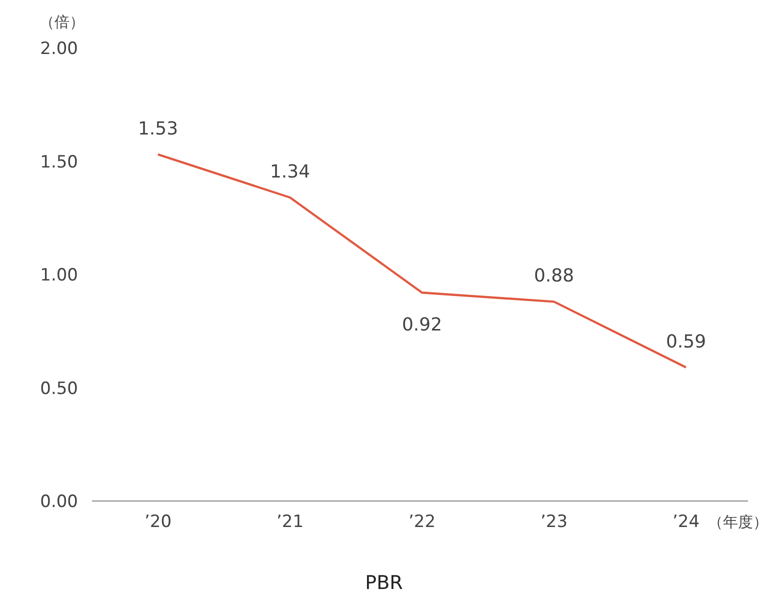 The height and width of the screenshot is (597, 769). What do you see at coordinates (158, 129) in the screenshot?
I see `data-label: 1.53` at bounding box center [158, 129].